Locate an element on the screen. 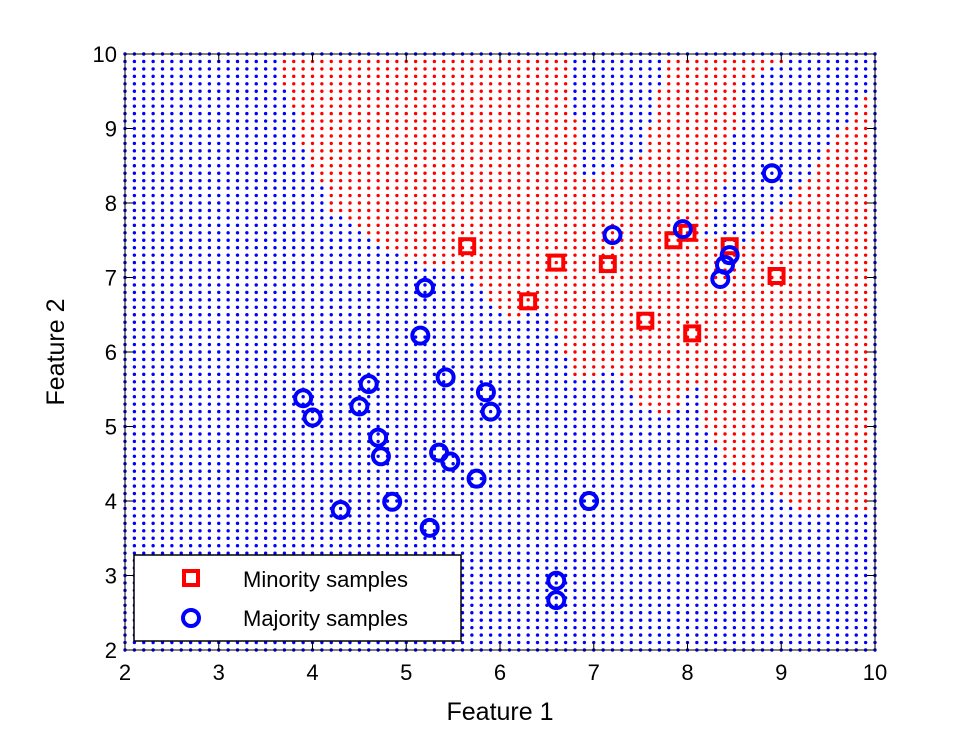 This screenshot has height=734, width=962. x-tick-label: 8 is located at coordinates (687, 672).